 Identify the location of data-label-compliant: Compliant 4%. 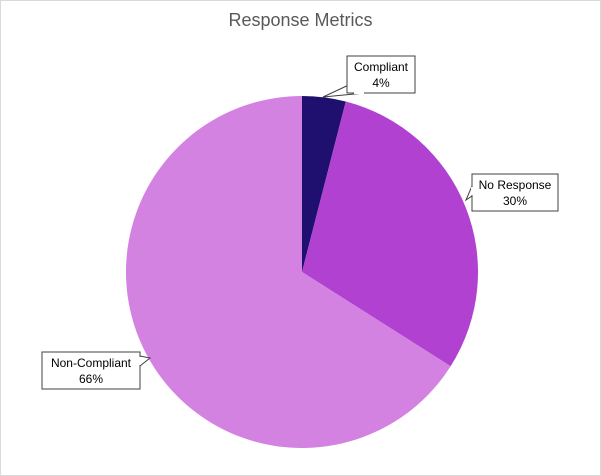
(369, 76).